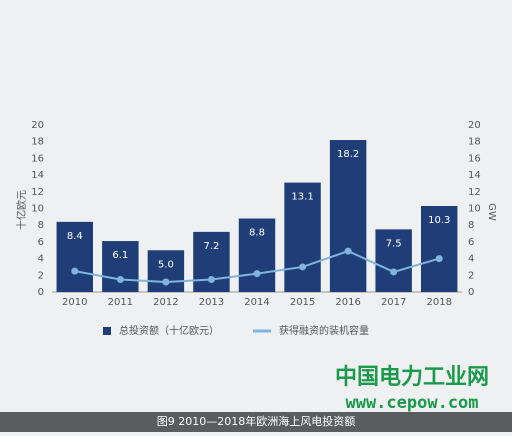 The height and width of the screenshot is (436, 512). I want to click on x-tick-label: 2017, so click(393, 302).